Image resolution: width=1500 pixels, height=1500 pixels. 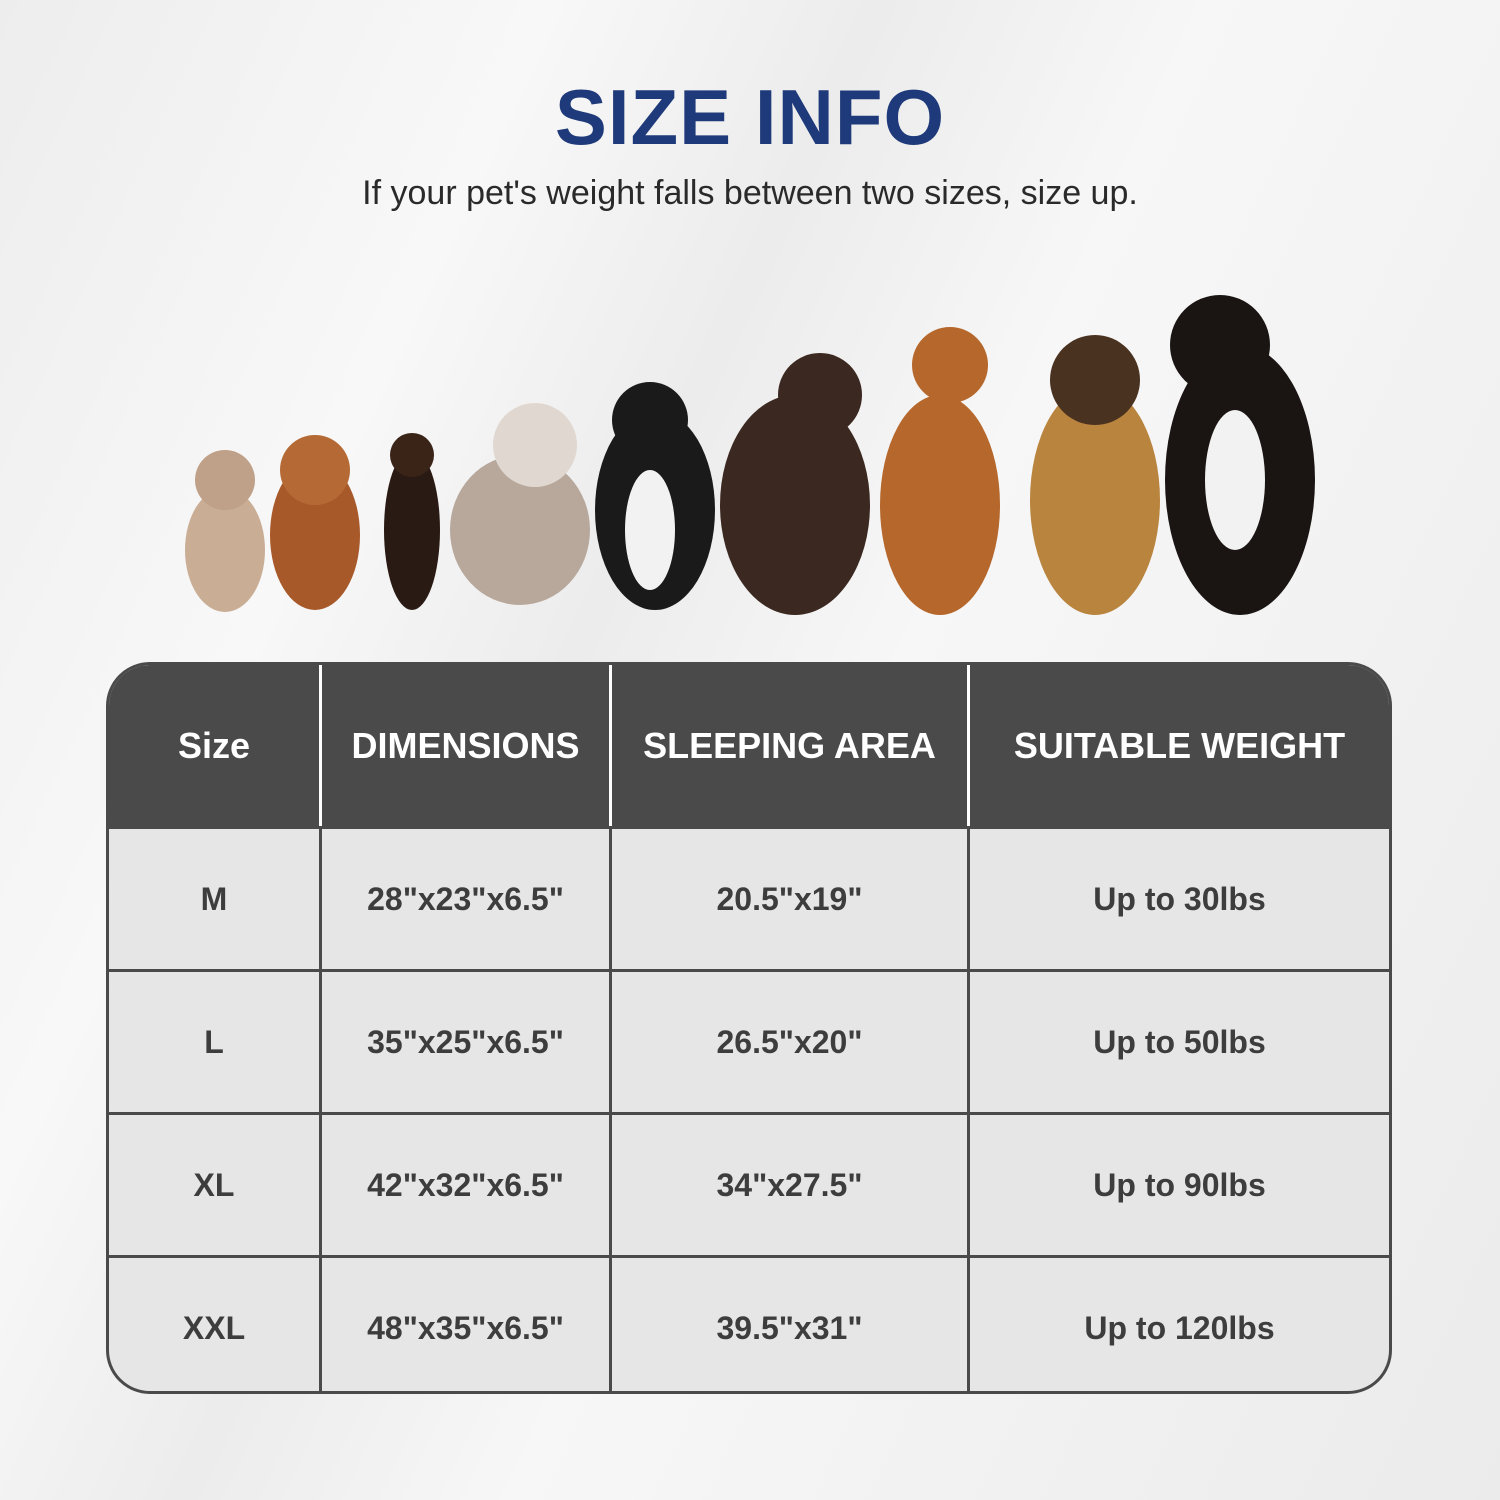 I want to click on dog-border-collie, so click(x=655, y=496).